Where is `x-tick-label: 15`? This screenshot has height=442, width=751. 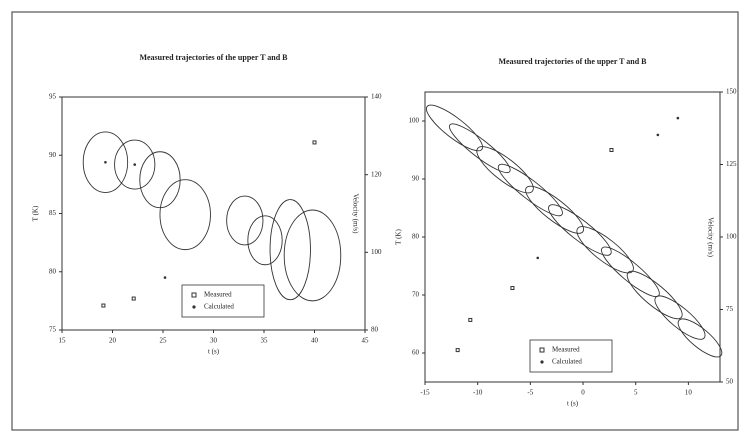
x-tick-label: 15 is located at coordinates (63, 341).